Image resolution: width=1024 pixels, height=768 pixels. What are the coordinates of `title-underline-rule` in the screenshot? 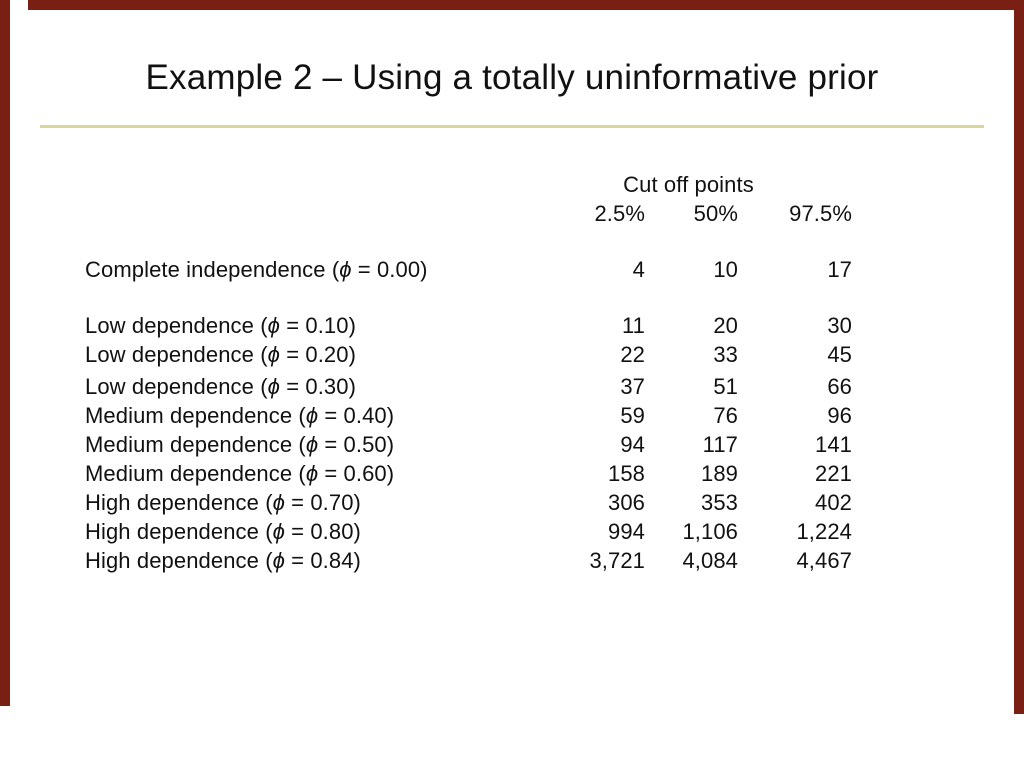 It's located at (512, 126).